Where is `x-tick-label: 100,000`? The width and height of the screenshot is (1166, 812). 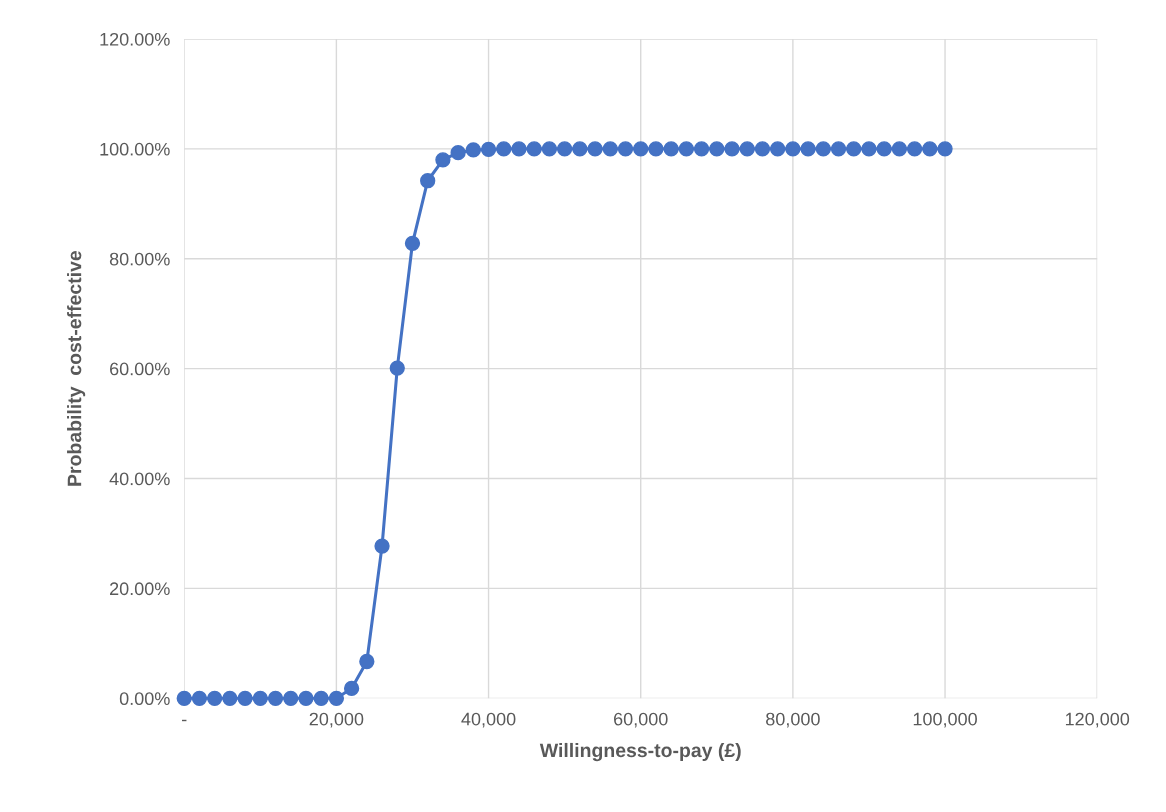 x-tick-label: 100,000 is located at coordinates (945, 720).